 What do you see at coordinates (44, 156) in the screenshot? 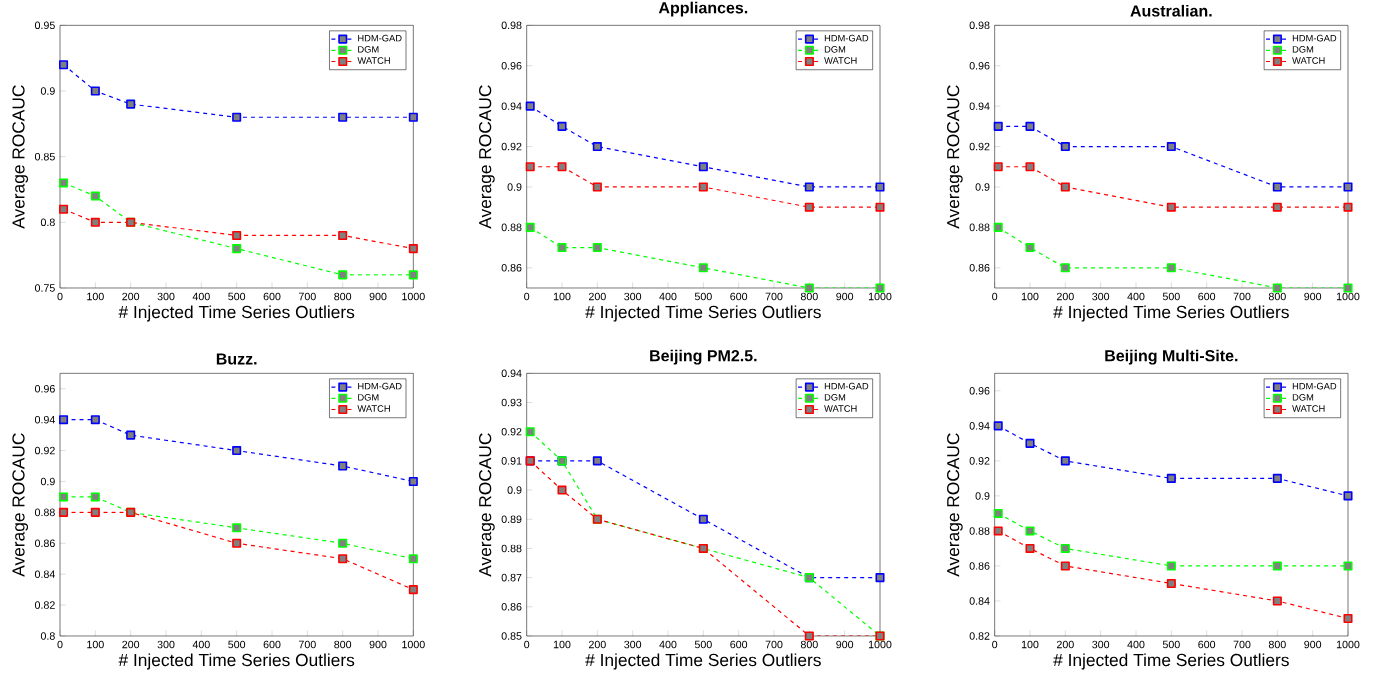
I see `y-tick-label: 0.85` at bounding box center [44, 156].